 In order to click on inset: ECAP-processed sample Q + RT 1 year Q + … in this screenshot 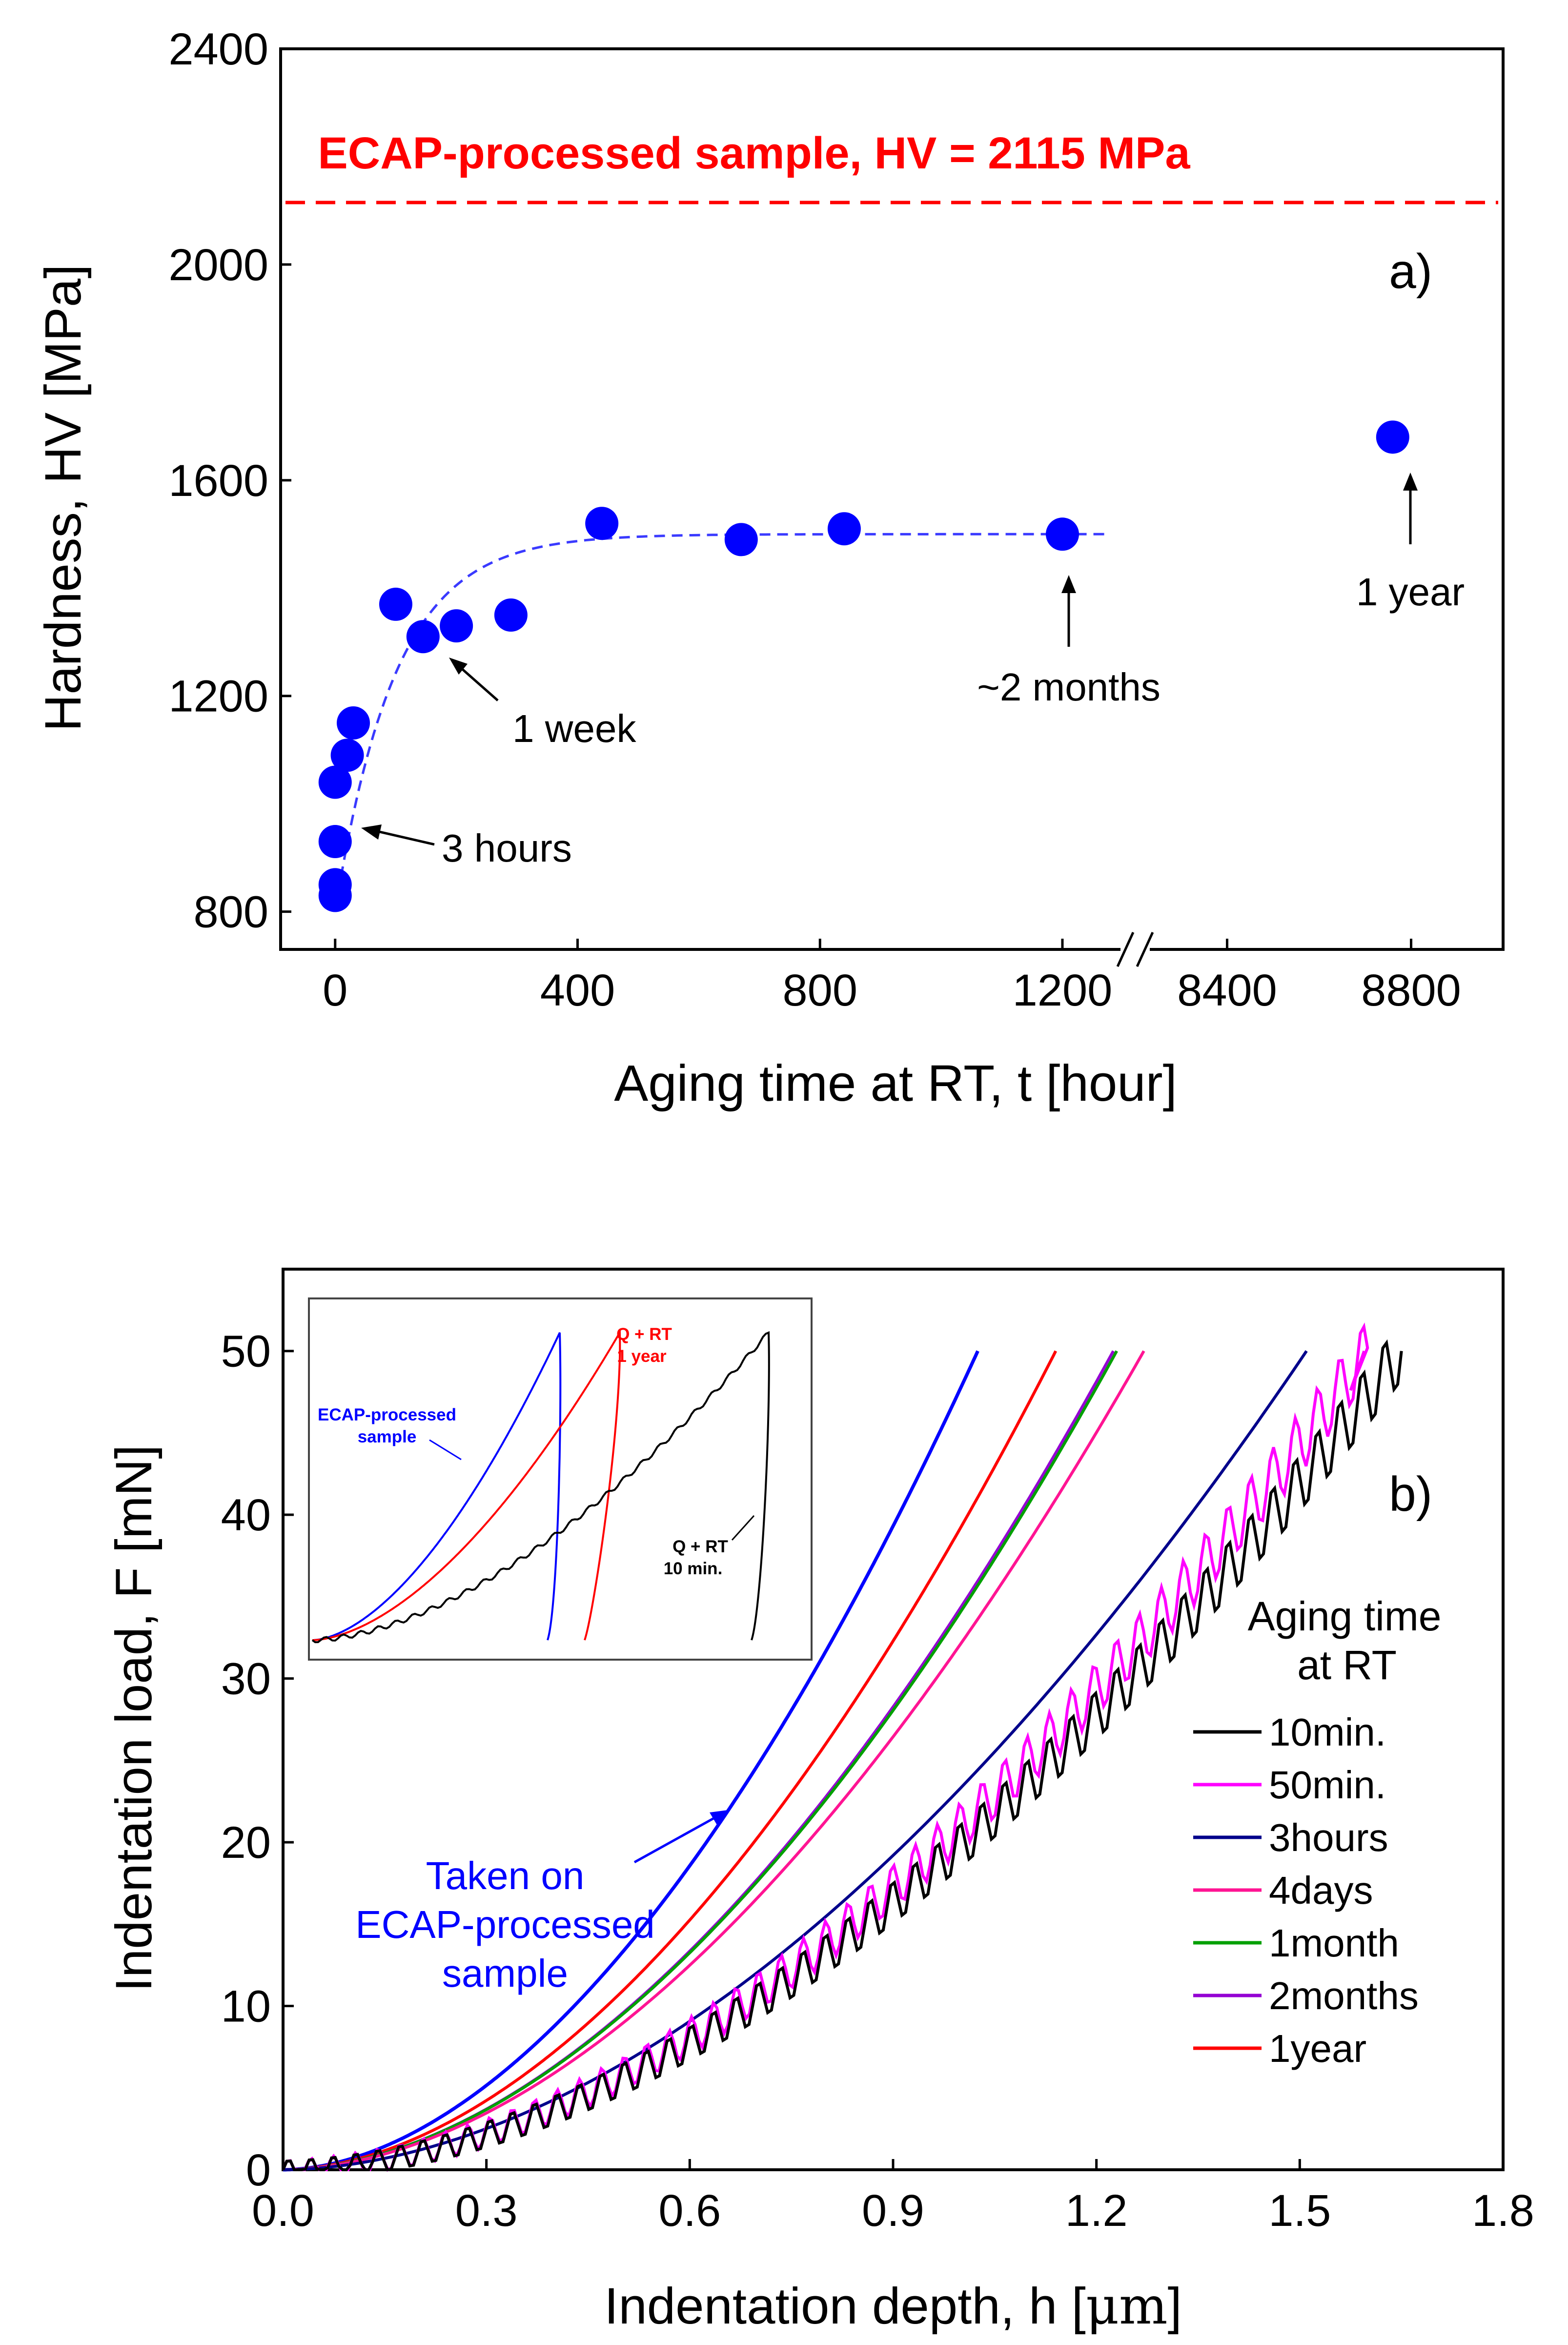, I will do `click(560, 1479)`.